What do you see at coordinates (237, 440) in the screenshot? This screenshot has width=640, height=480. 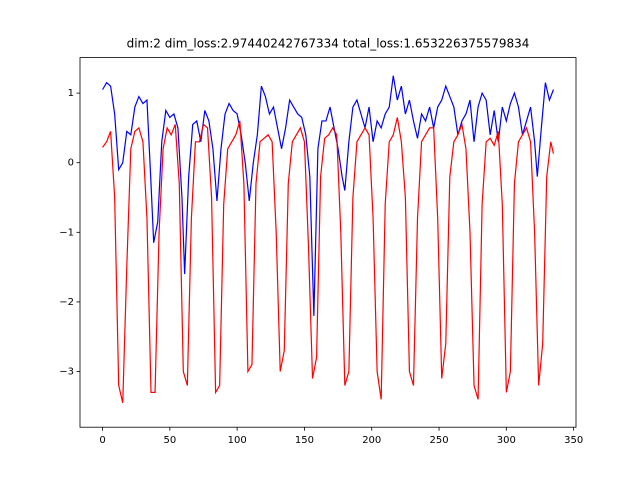 I see `x-tick-label: 100` at bounding box center [237, 440].